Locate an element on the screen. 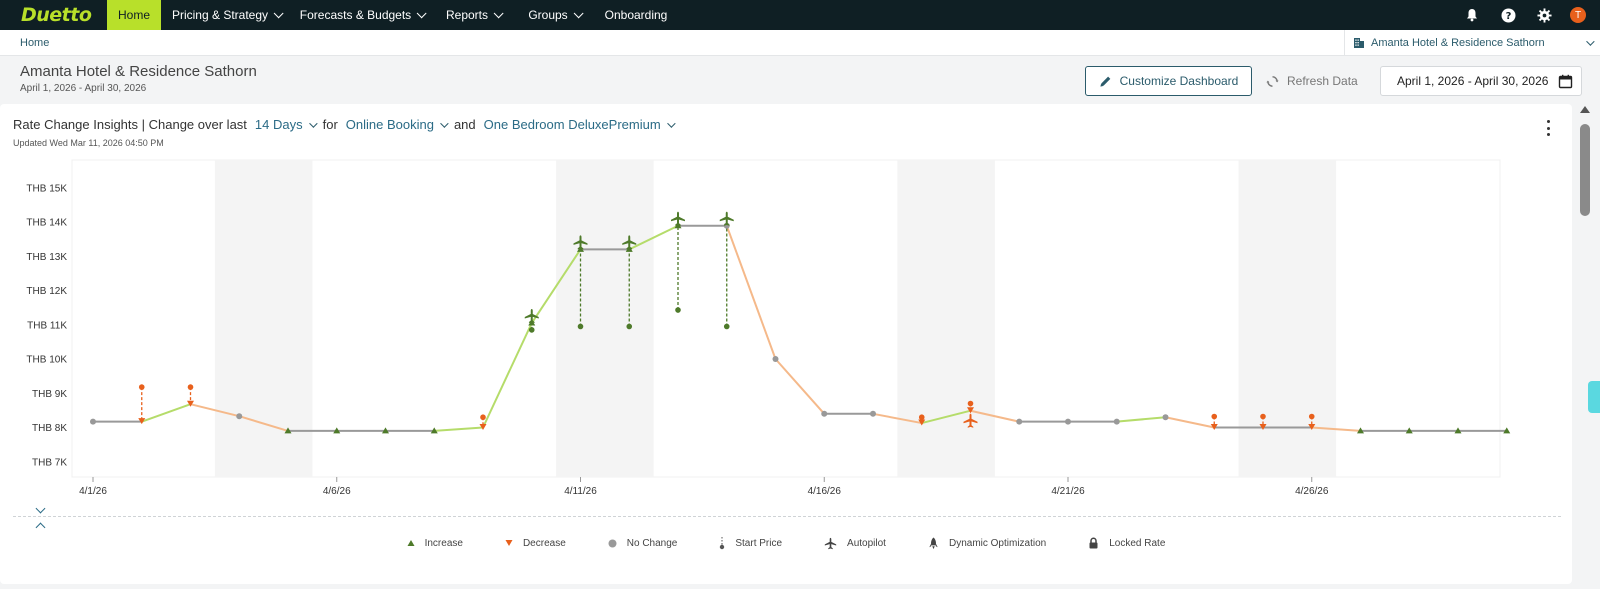  building-icon is located at coordinates (1359, 43).